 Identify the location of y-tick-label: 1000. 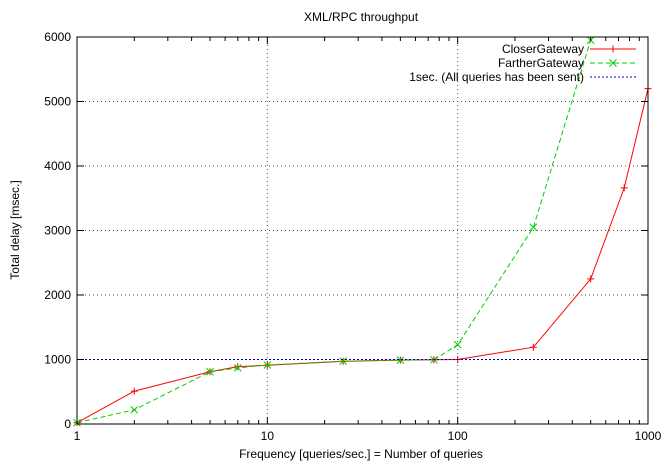
(57, 360).